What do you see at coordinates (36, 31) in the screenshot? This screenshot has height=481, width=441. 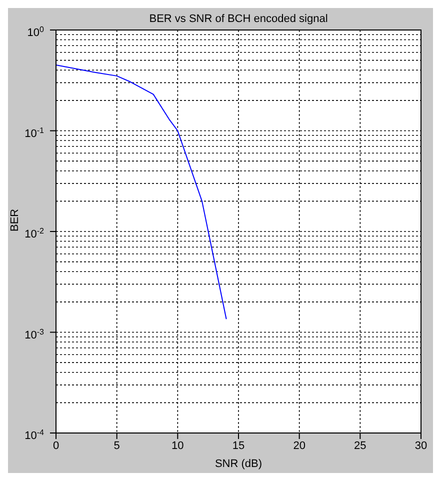 I see `y-tick-label: 10$^{0}$` at bounding box center [36, 31].